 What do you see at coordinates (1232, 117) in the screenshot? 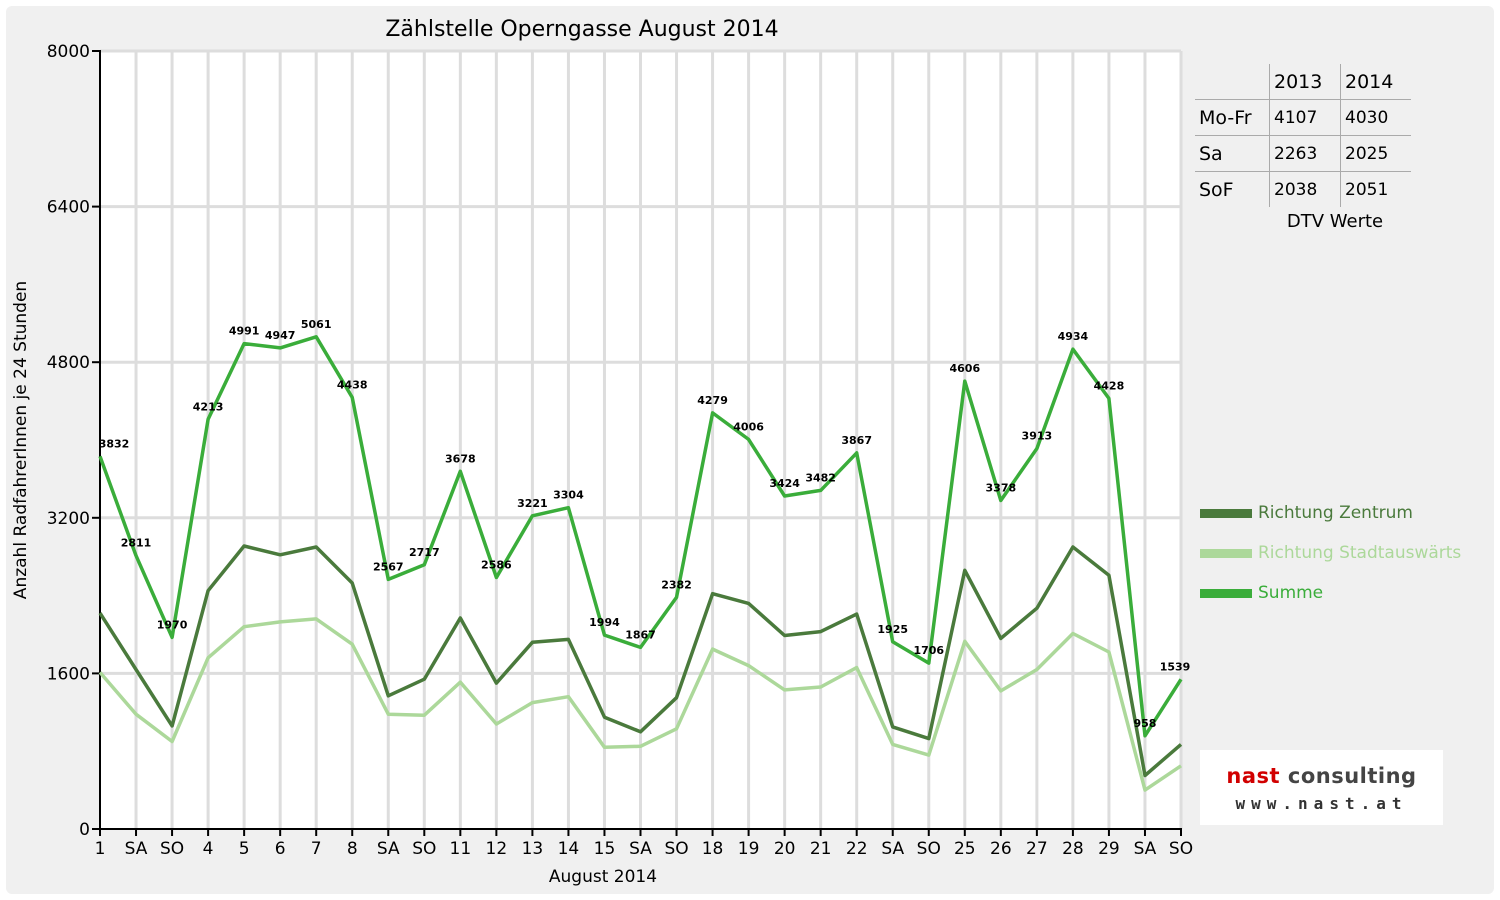
I see `dtv-row-label: Mo-Fr` at bounding box center [1232, 117].